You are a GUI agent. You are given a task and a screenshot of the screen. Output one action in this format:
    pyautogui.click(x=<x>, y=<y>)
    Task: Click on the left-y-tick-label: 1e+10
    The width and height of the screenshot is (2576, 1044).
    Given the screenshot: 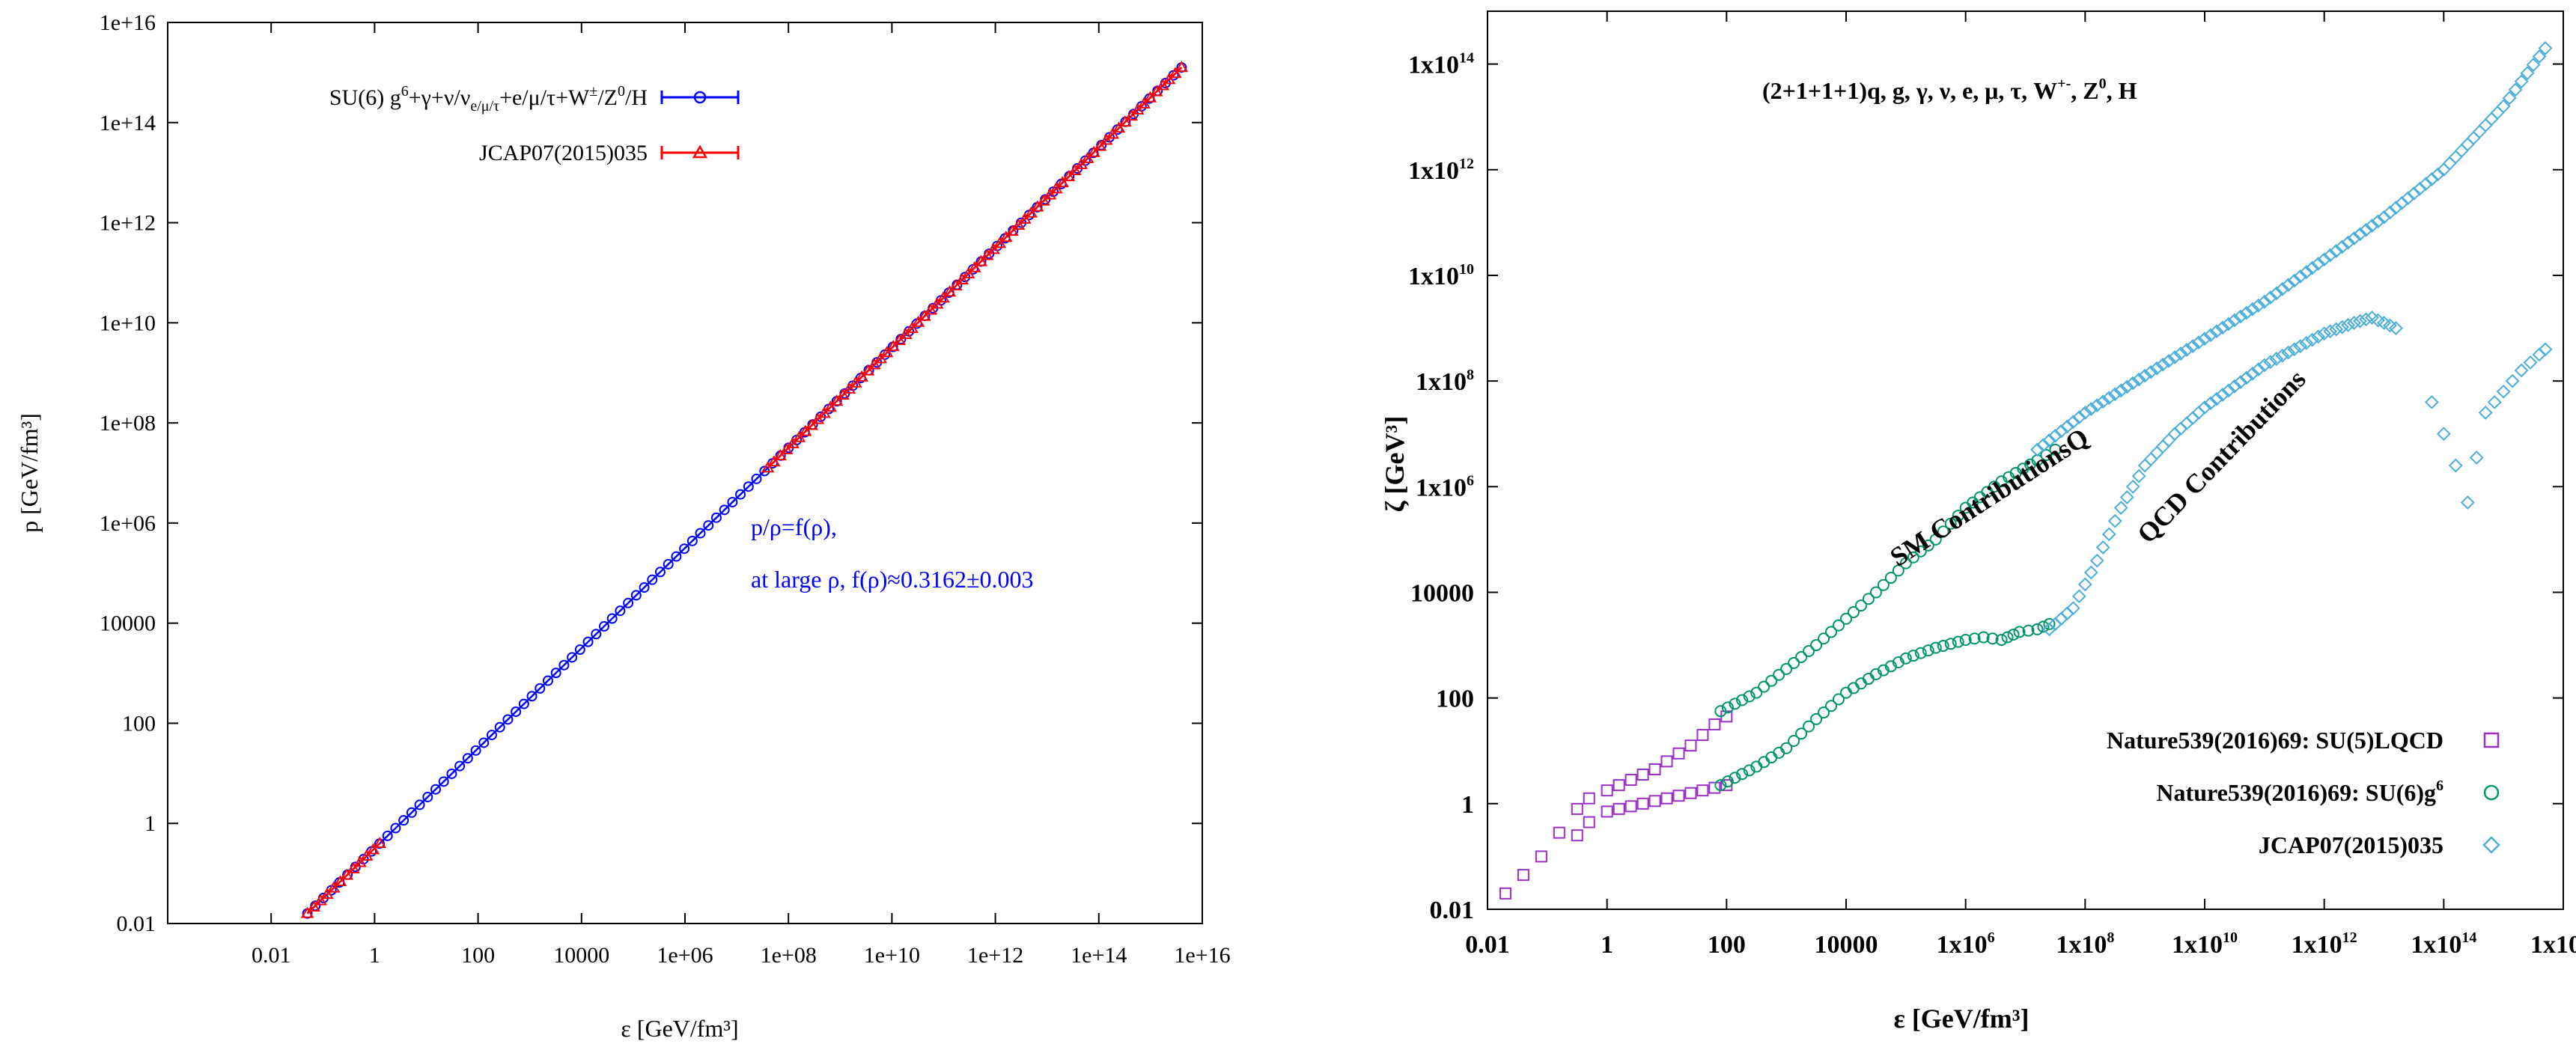 What is the action you would take?
    pyautogui.click(x=128, y=323)
    